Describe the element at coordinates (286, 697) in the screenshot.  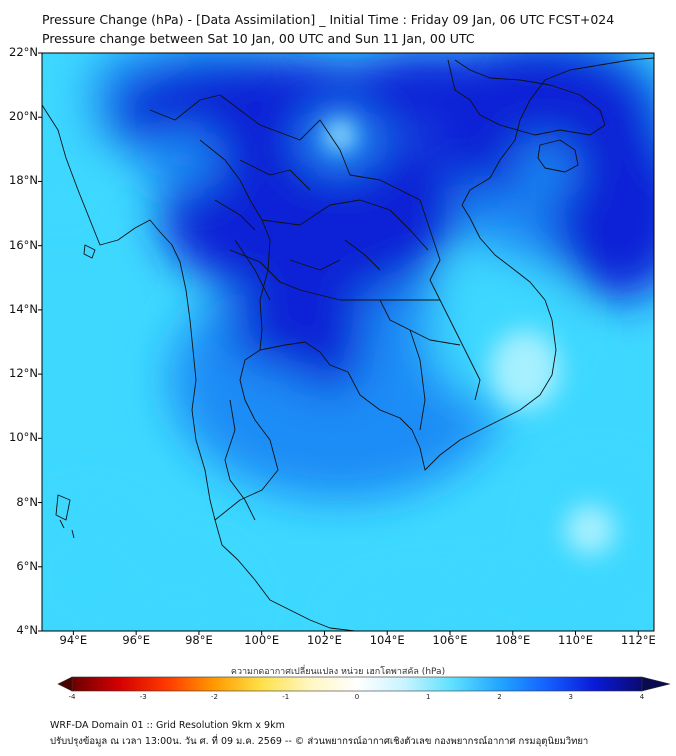
I see `colorbar-tick-label: -1` at that location.